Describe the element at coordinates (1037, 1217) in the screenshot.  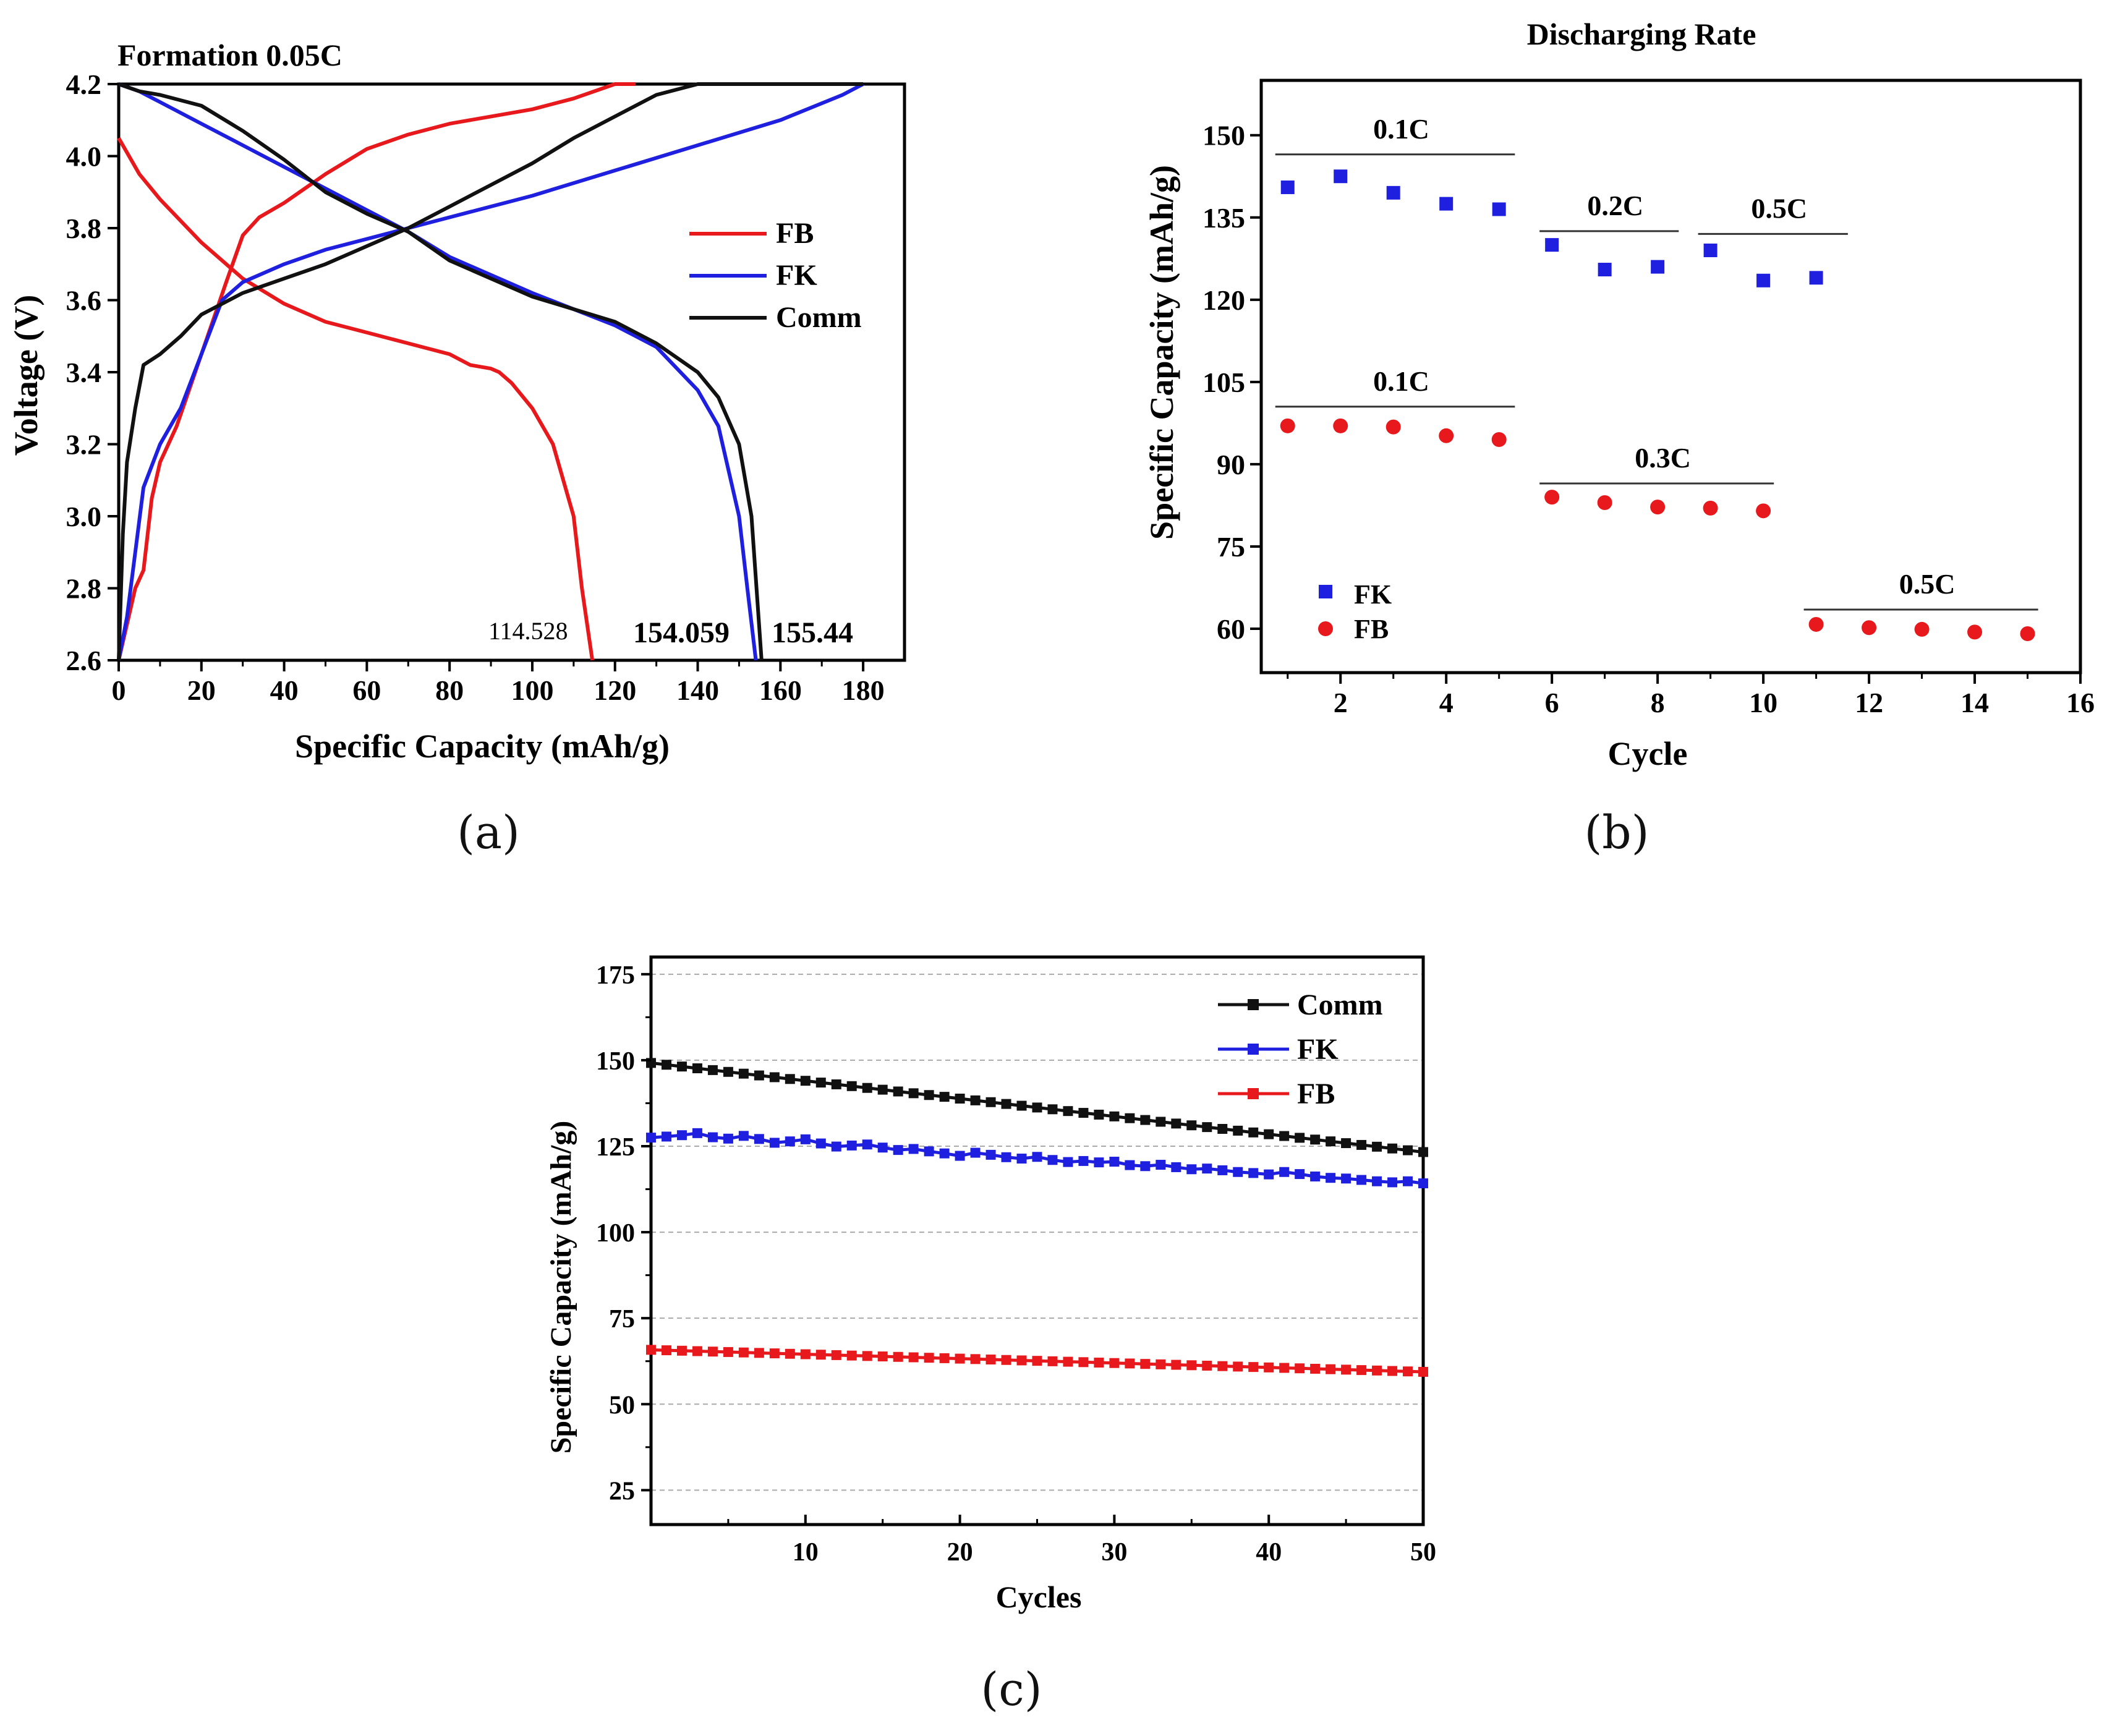
I see `panel-c-series` at that location.